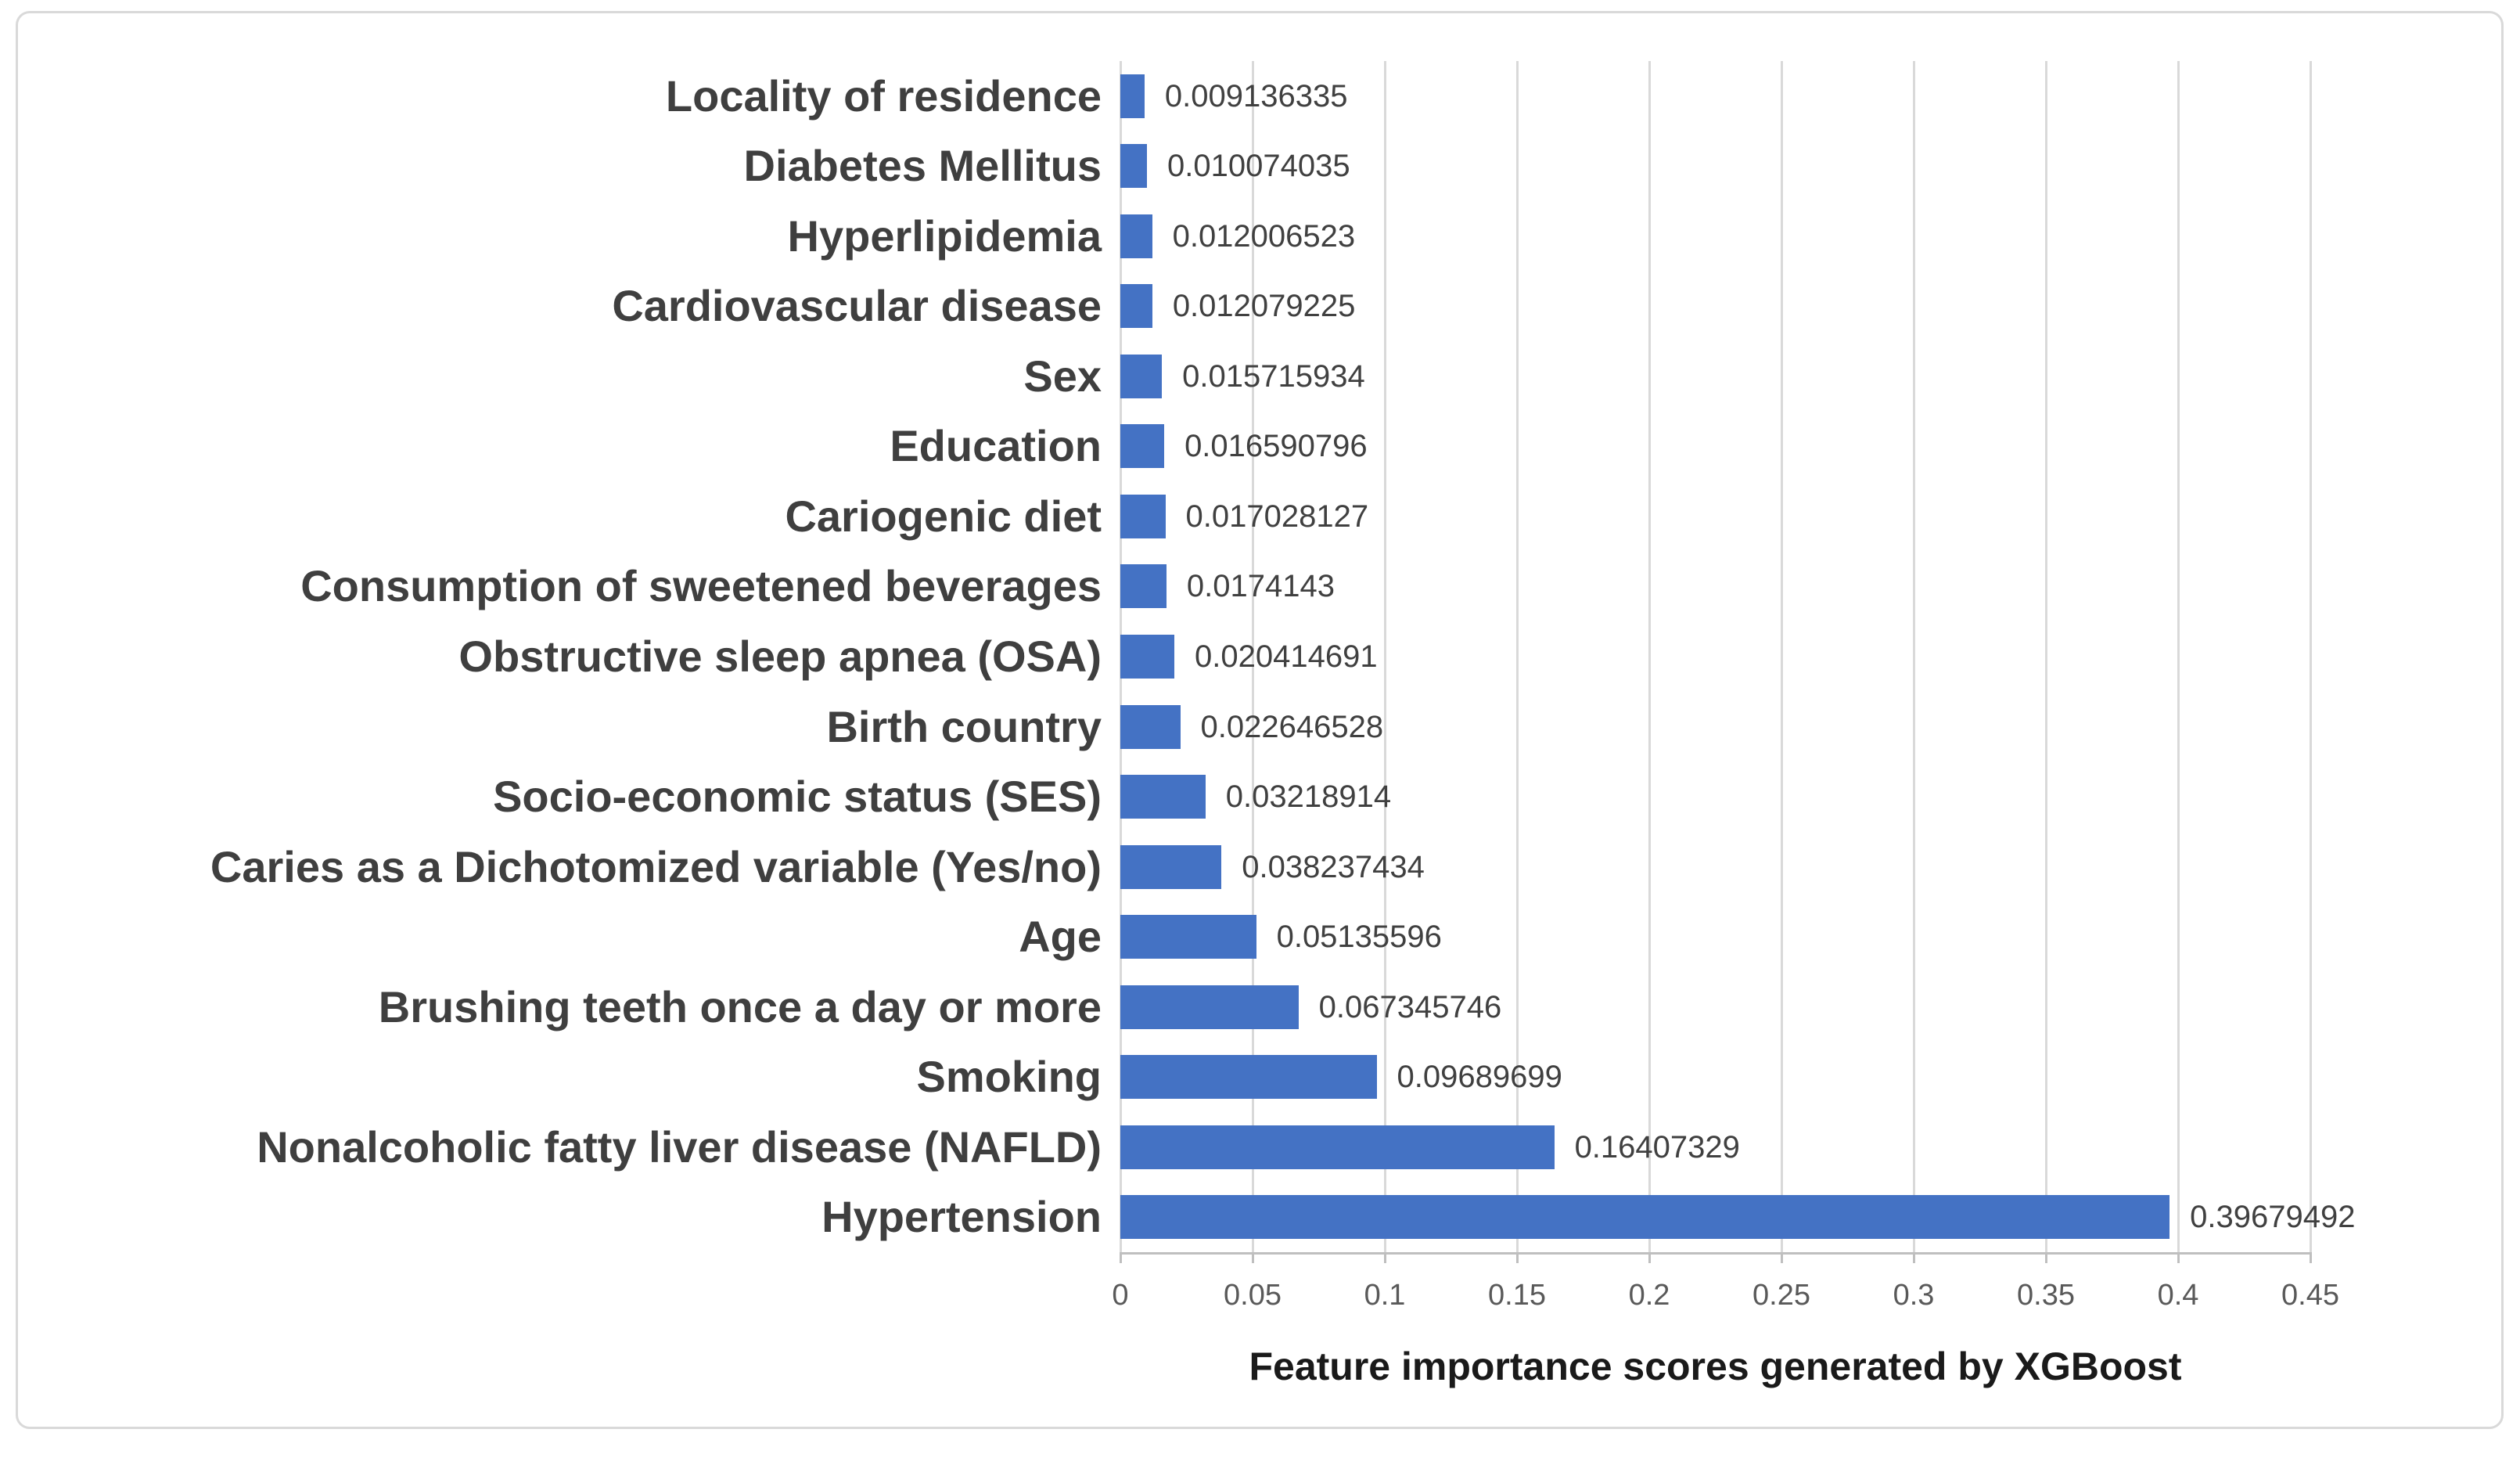 This screenshot has width=2520, height=1476. I want to click on bar-value-label: 0.017028127, so click(1277, 516).